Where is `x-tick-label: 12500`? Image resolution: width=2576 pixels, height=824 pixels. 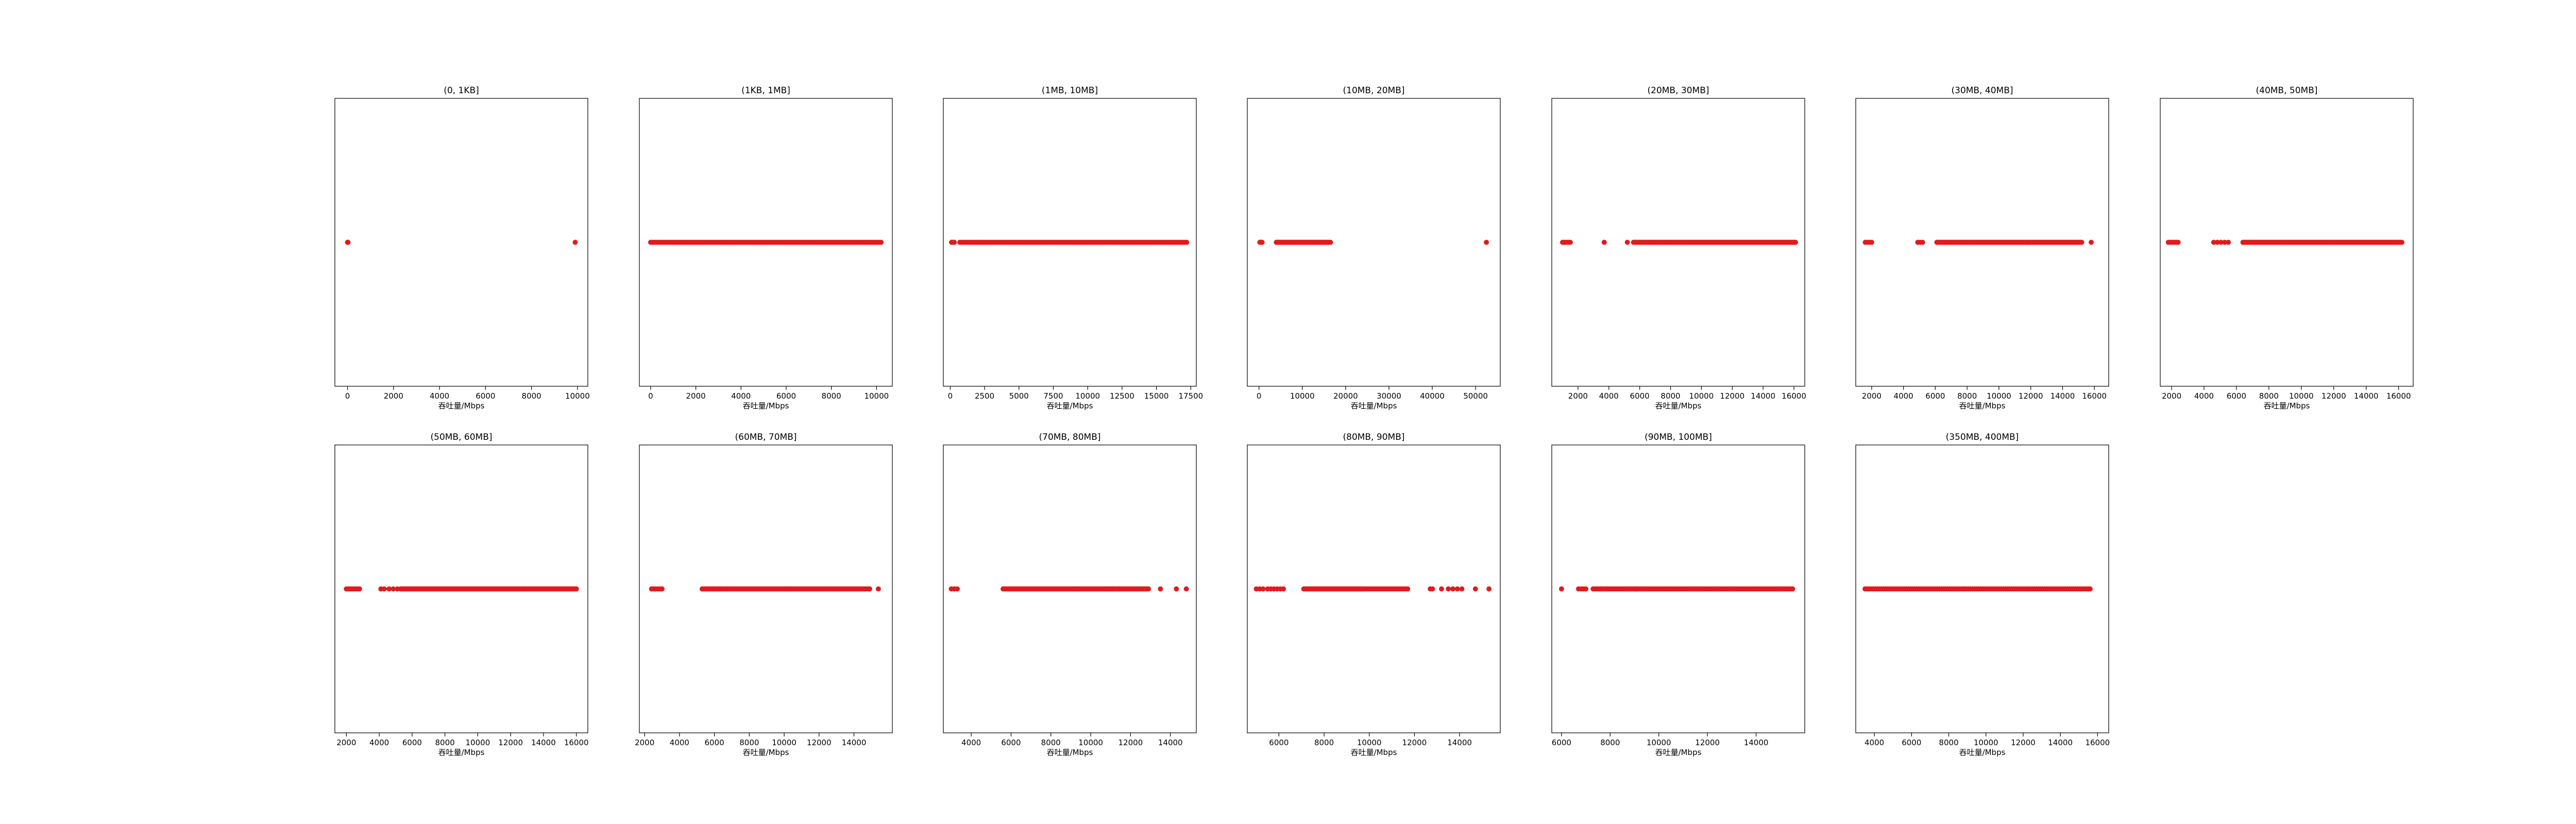 x-tick-label: 12500 is located at coordinates (1122, 396).